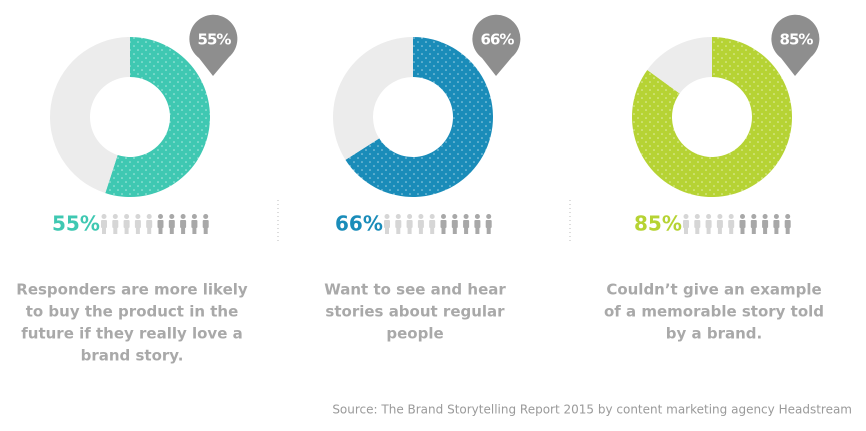 The width and height of the screenshot is (866, 431). I want to click on percent-label: 66%, so click(359, 224).